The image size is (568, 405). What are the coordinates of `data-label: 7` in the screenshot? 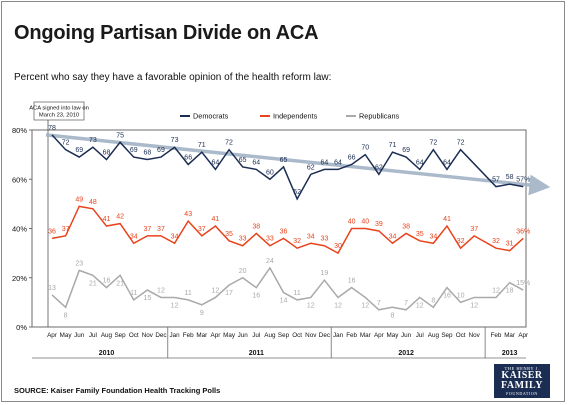 It's located at (406, 303).